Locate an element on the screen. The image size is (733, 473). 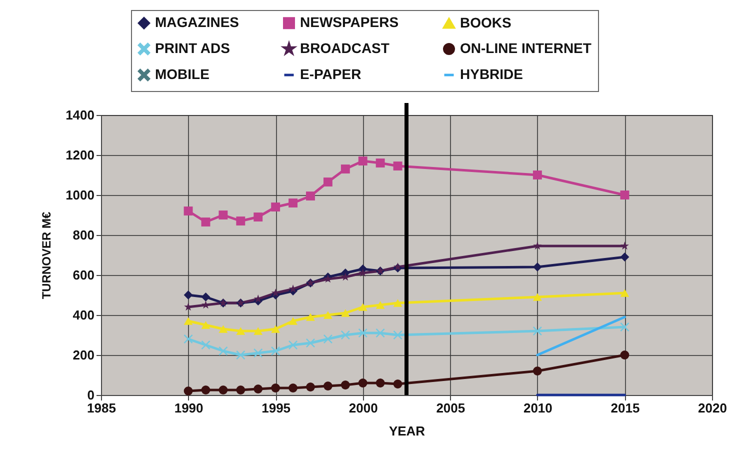
y-tick-label: 1000 is located at coordinates (80, 195).